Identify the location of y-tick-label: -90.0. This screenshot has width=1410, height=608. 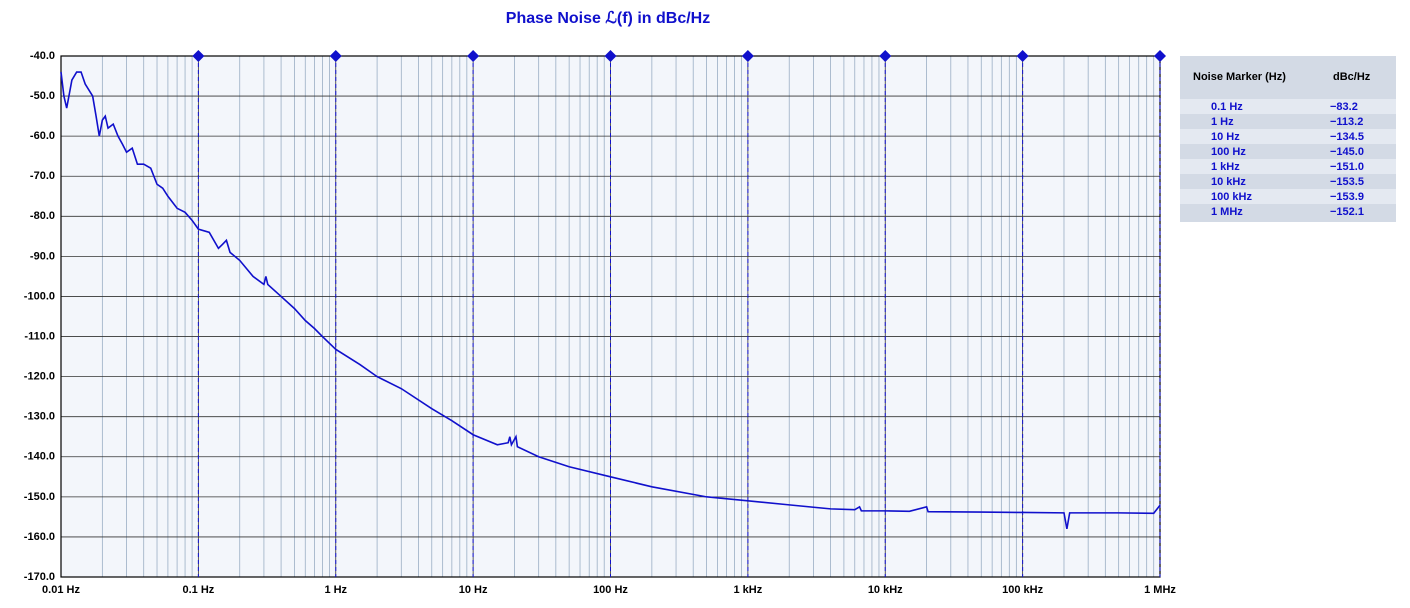
(42, 256).